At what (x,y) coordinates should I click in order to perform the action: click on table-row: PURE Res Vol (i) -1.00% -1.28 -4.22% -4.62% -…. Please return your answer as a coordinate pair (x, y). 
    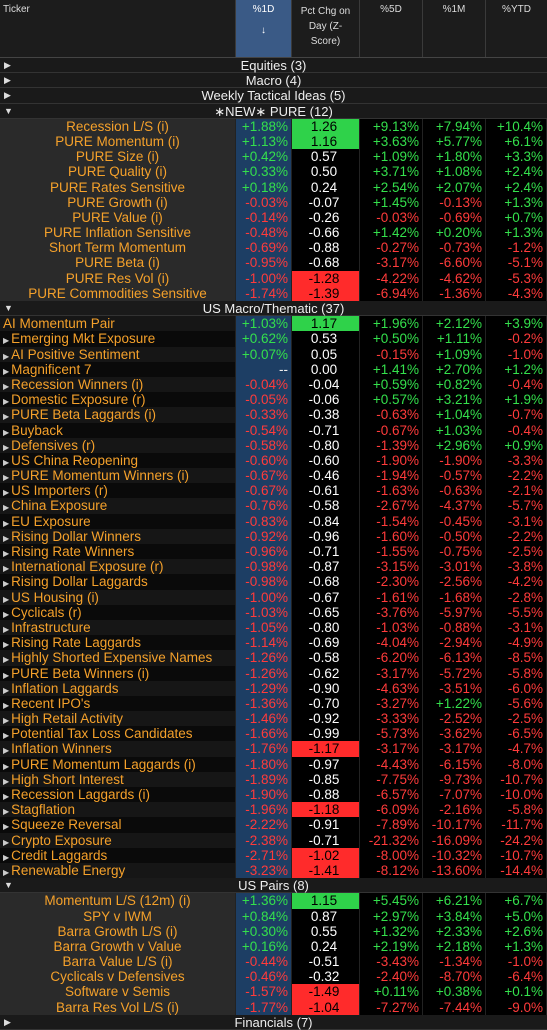
    Looking at the image, I should click on (273, 278).